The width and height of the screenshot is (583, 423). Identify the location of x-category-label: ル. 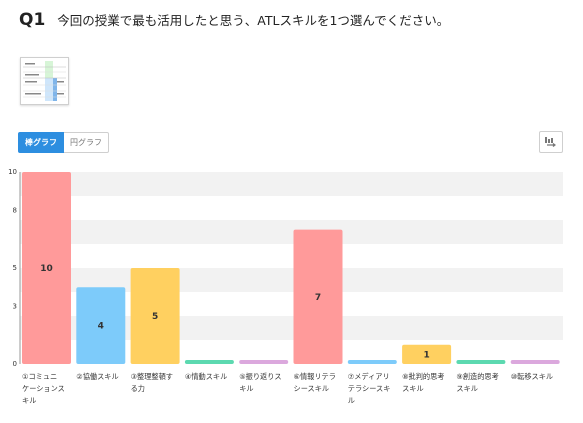
(351, 400).